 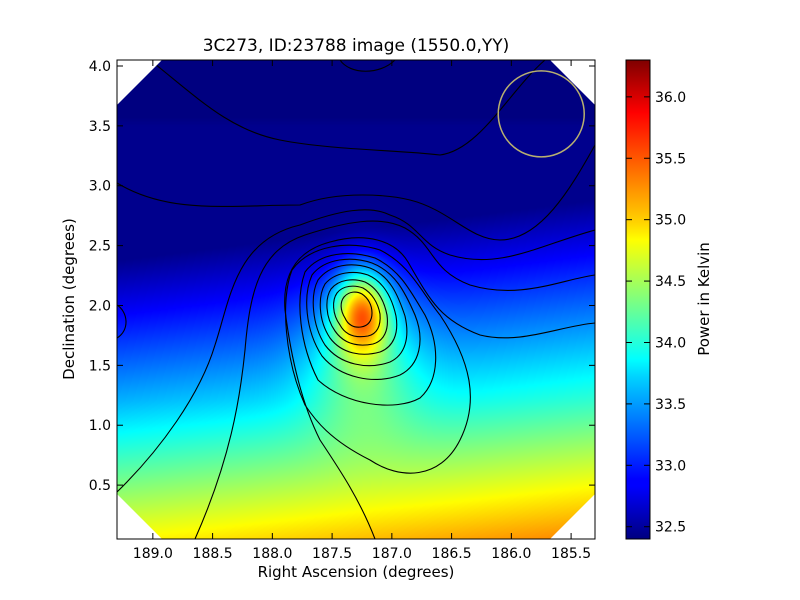 What do you see at coordinates (100, 366) in the screenshot?
I see `y-tick-label: 1.5` at bounding box center [100, 366].